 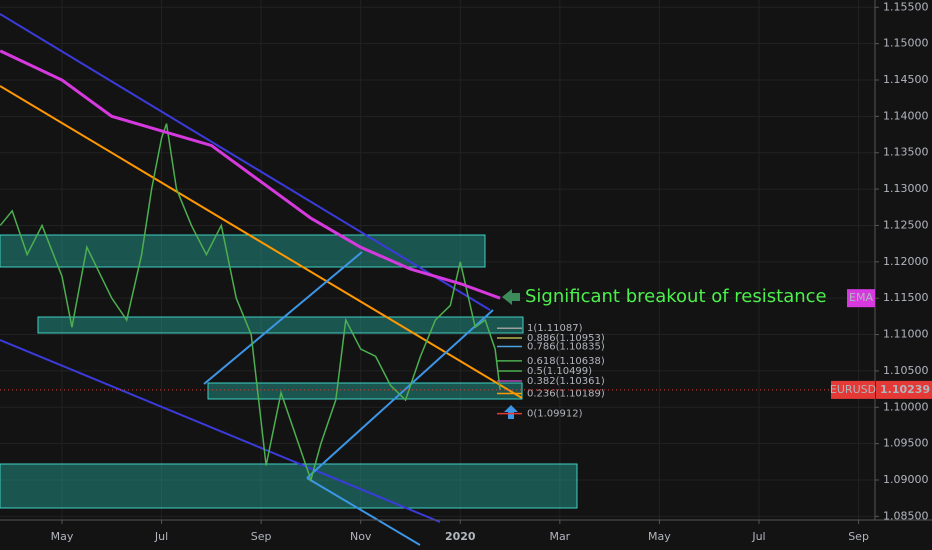 What do you see at coordinates (566, 394) in the screenshot?
I see `fib-label: 0.236(1.10189)` at bounding box center [566, 394].